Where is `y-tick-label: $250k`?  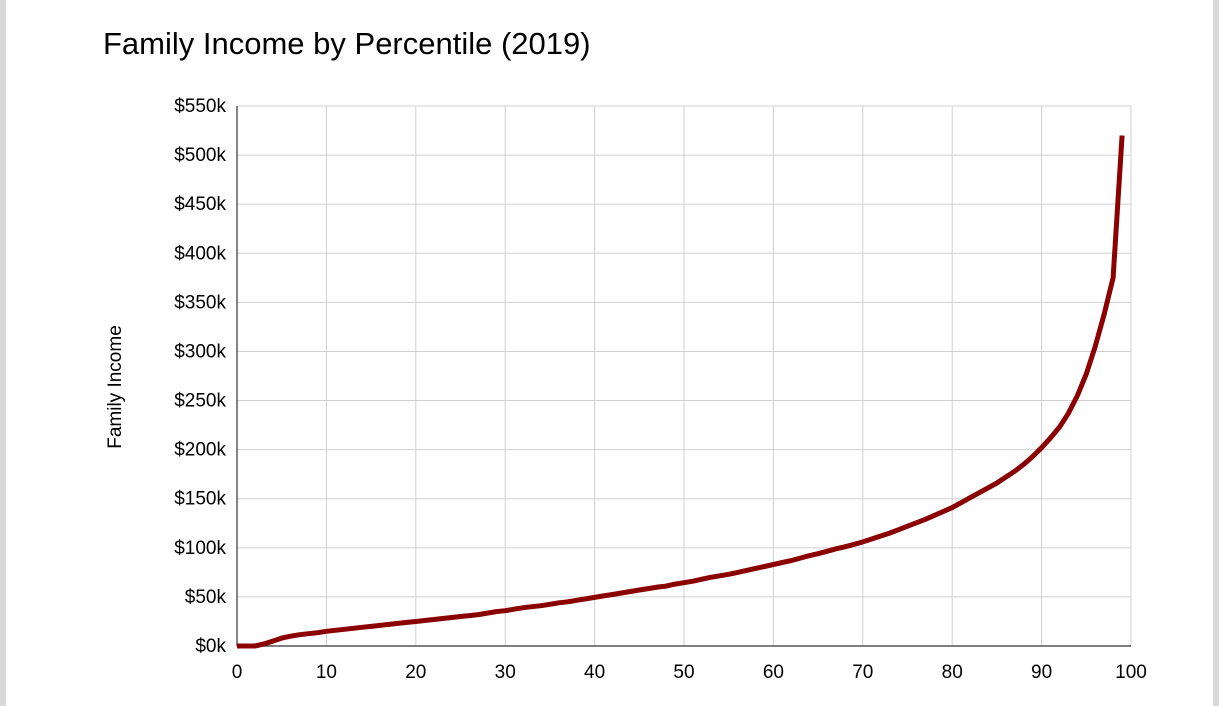 y-tick-label: $250k is located at coordinates (200, 401).